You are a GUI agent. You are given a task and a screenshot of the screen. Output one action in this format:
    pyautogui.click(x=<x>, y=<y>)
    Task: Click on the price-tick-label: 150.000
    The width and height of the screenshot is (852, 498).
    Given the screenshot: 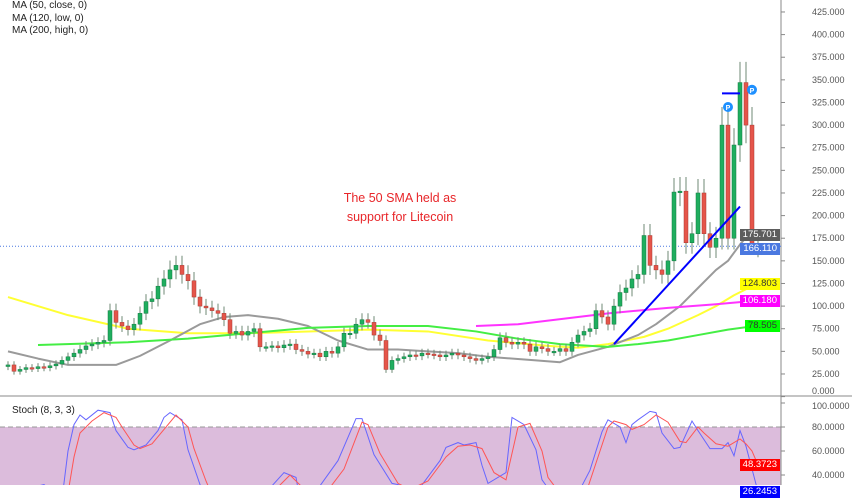 What is the action you would take?
    pyautogui.click(x=828, y=261)
    